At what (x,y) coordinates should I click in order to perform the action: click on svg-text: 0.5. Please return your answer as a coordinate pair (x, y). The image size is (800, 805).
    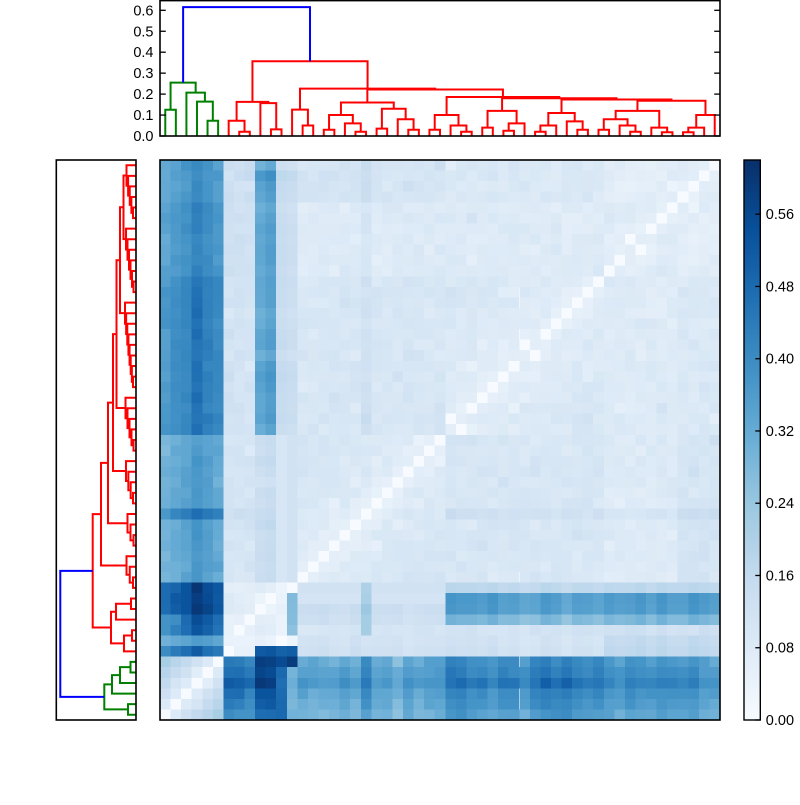
    Looking at the image, I should click on (143, 32).